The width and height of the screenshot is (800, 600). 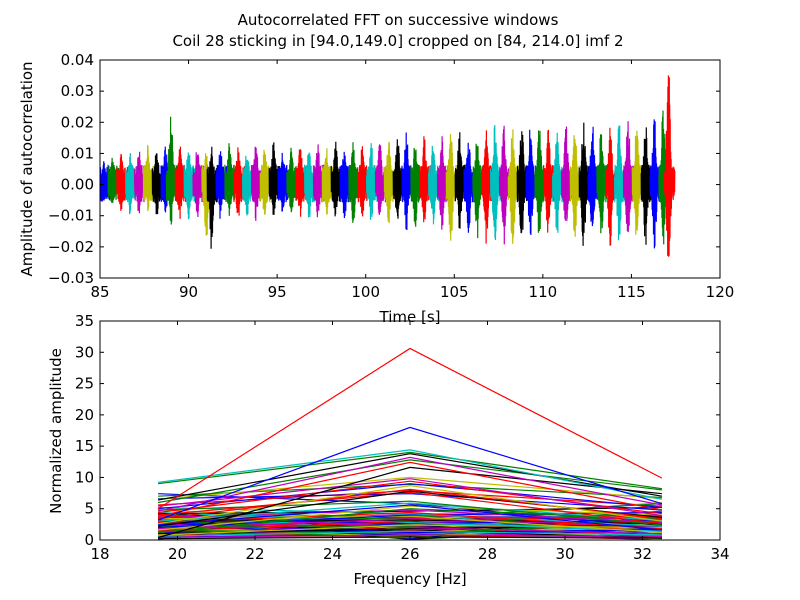 I want to click on bottom-y-tick-label: 10, so click(x=84, y=477).